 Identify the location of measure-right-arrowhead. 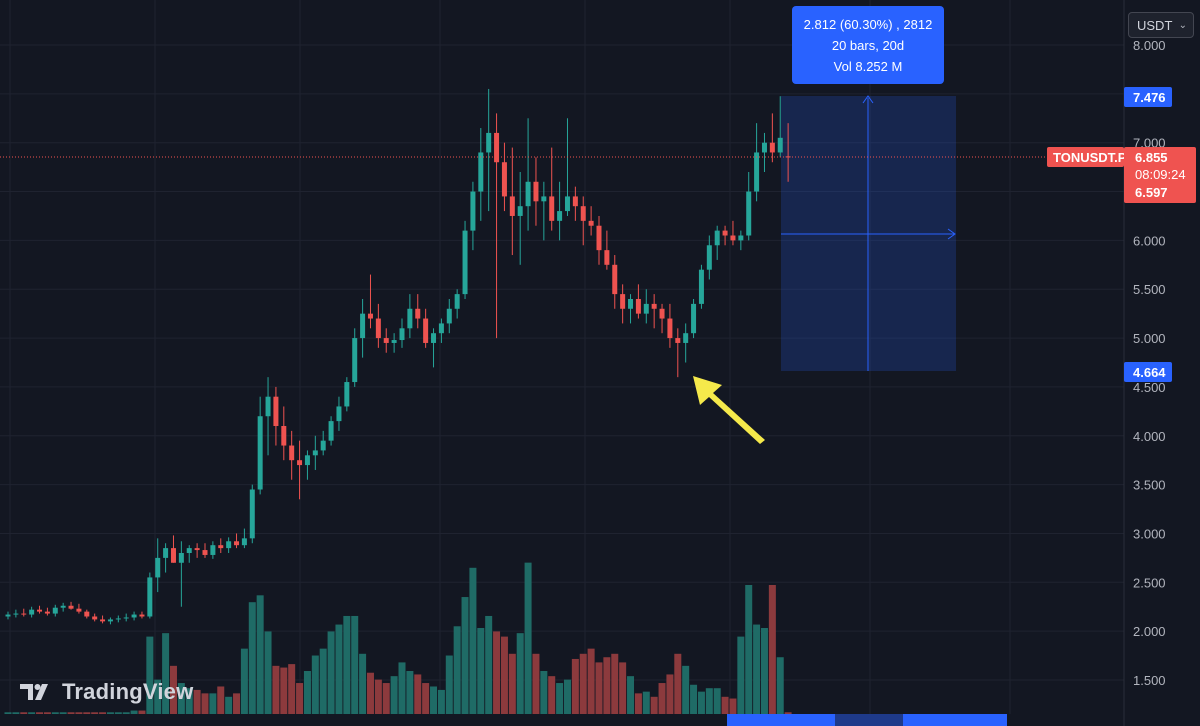
(951, 234).